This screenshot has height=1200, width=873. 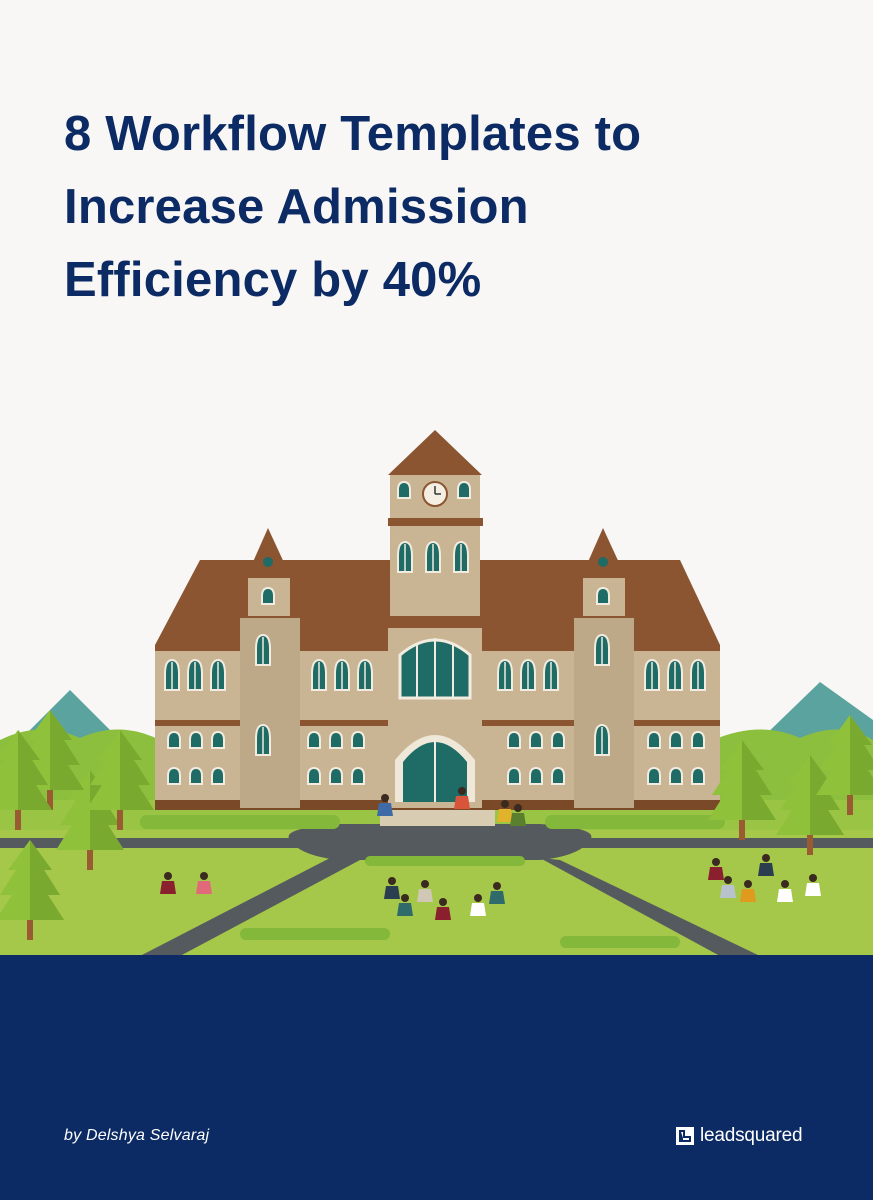 What do you see at coordinates (296, 207) in the screenshot?
I see `title-line-2: Increase Admission` at bounding box center [296, 207].